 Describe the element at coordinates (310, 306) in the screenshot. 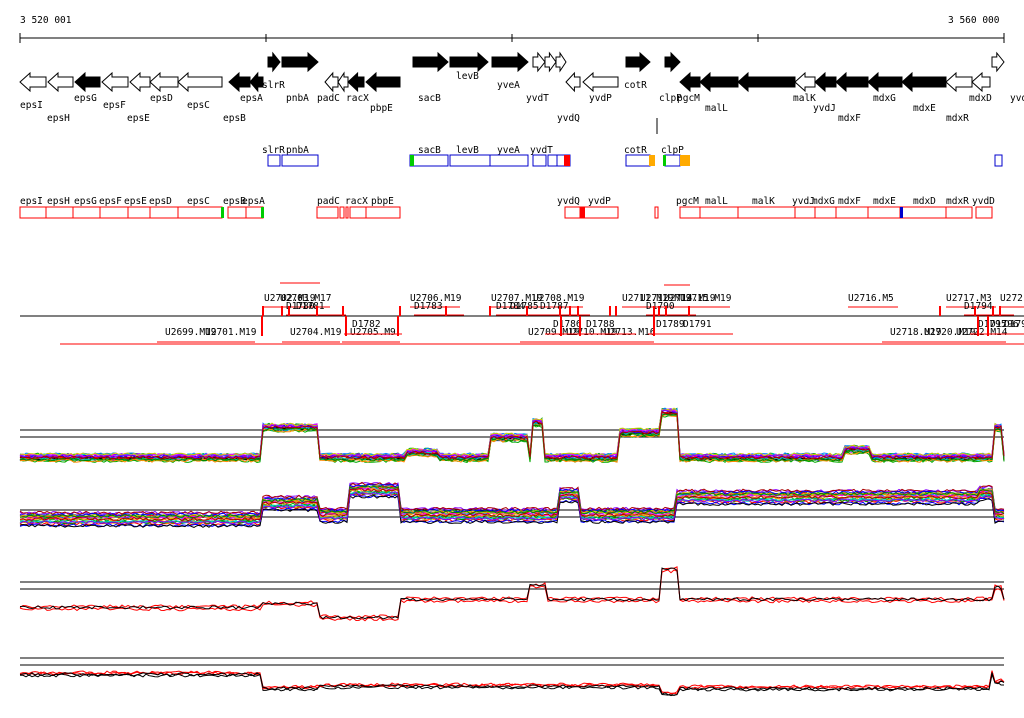

I see `probe-label-D1781: D1781` at that location.